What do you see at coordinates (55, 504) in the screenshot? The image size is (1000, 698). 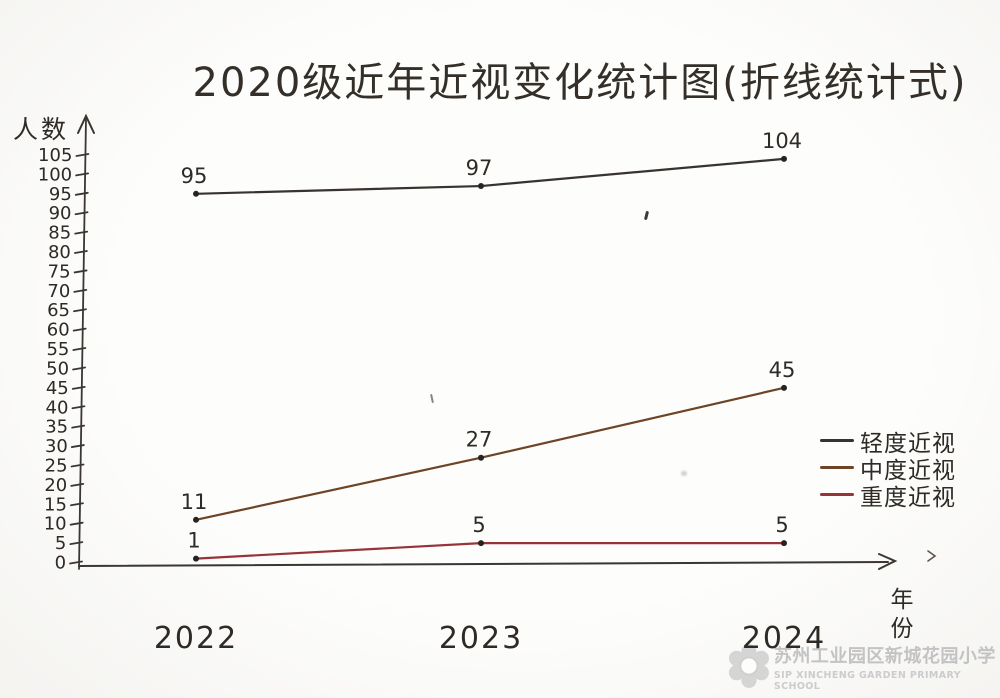 I see `y-tick-label: 15` at bounding box center [55, 504].